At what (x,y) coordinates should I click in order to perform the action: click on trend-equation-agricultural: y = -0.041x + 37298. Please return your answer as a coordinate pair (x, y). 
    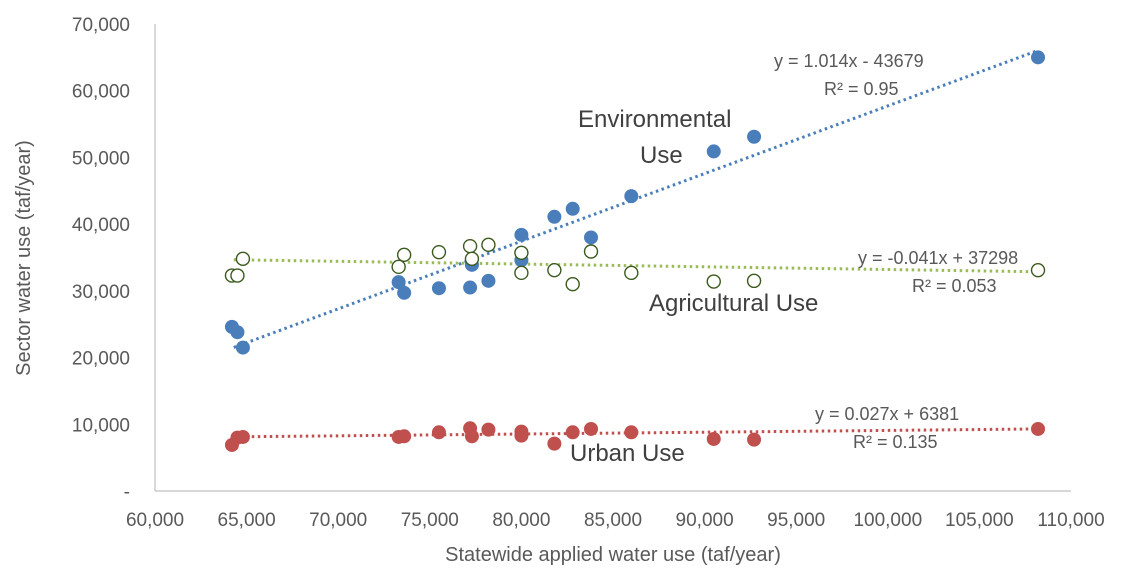
    Looking at the image, I should click on (938, 258).